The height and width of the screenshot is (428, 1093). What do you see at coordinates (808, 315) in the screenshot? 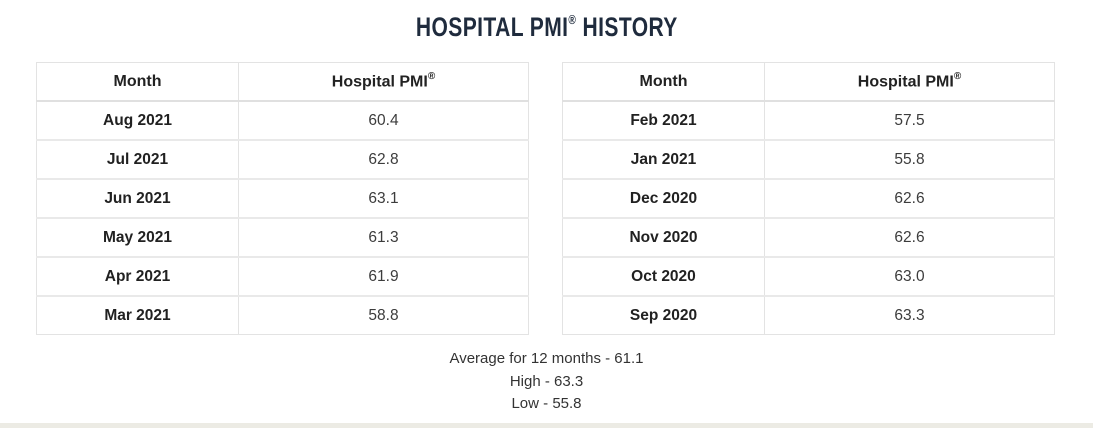
I see `table-row: Sep 2020 63.3` at bounding box center [808, 315].